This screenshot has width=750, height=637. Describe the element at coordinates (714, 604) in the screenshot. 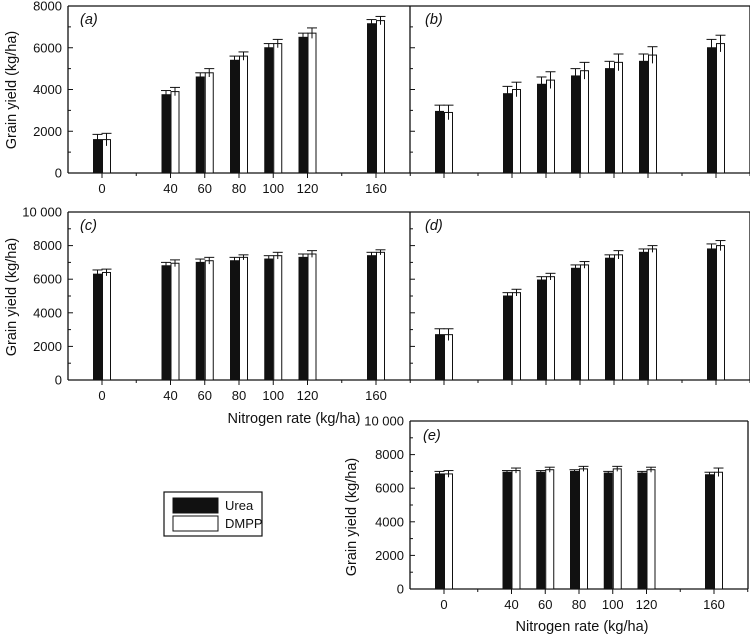

I see `panel-e-xtick-label: 160` at that location.